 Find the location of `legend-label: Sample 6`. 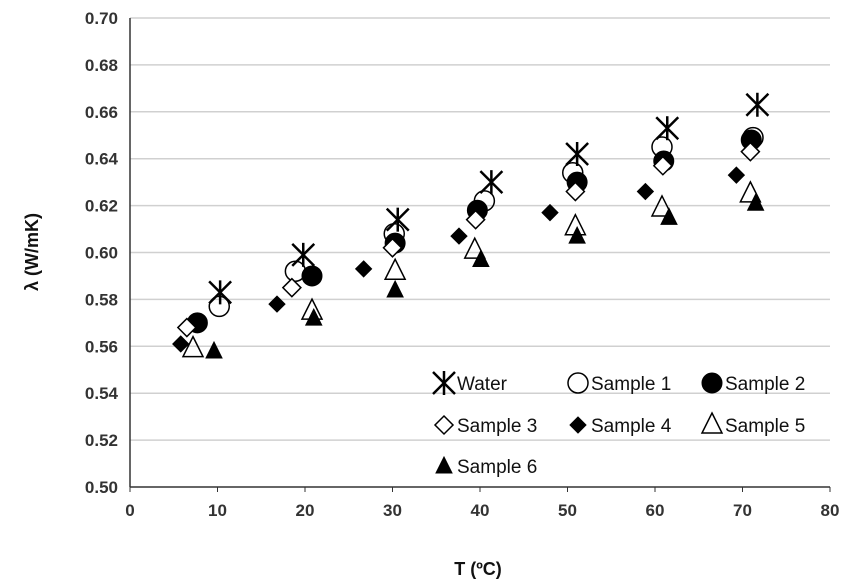

legend-label: Sample 6 is located at coordinates (497, 467).